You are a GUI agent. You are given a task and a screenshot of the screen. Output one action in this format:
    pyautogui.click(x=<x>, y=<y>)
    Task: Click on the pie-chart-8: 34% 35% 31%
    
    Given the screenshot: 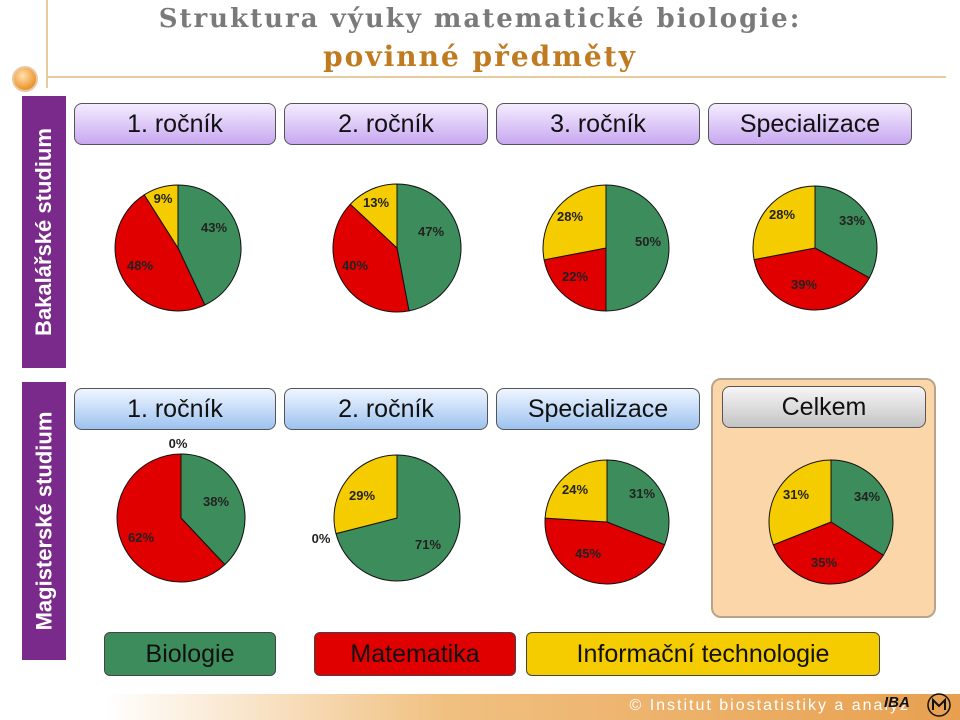 What is the action you would take?
    pyautogui.click(x=831, y=522)
    